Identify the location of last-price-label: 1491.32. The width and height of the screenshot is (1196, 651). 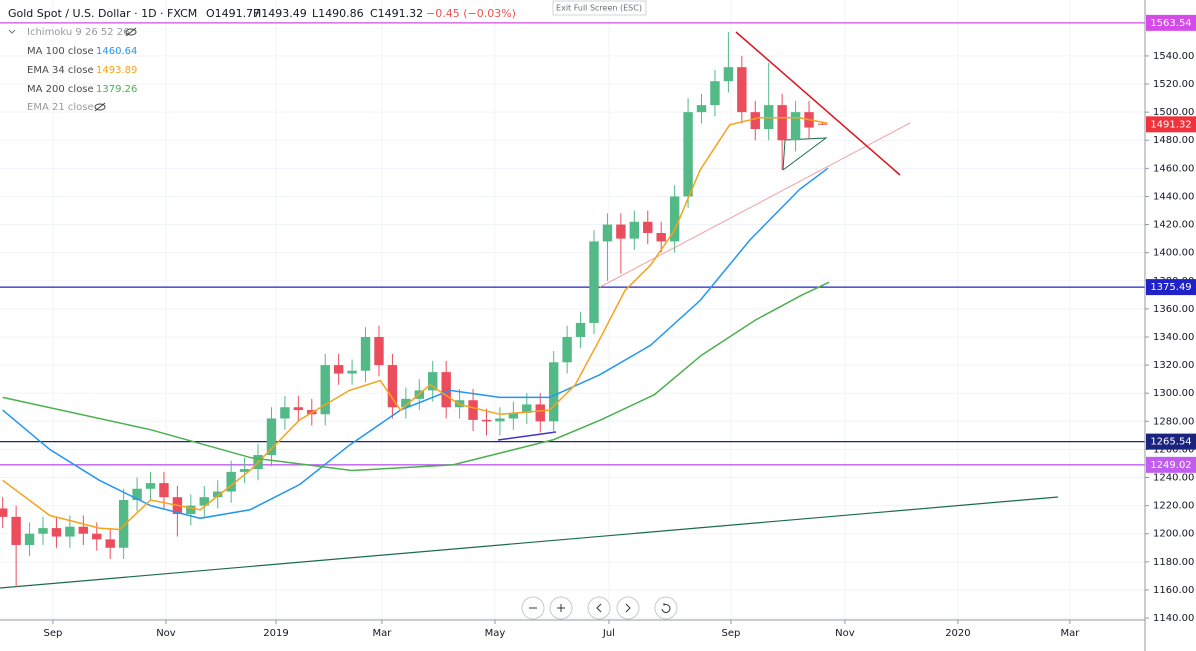
(1170, 124).